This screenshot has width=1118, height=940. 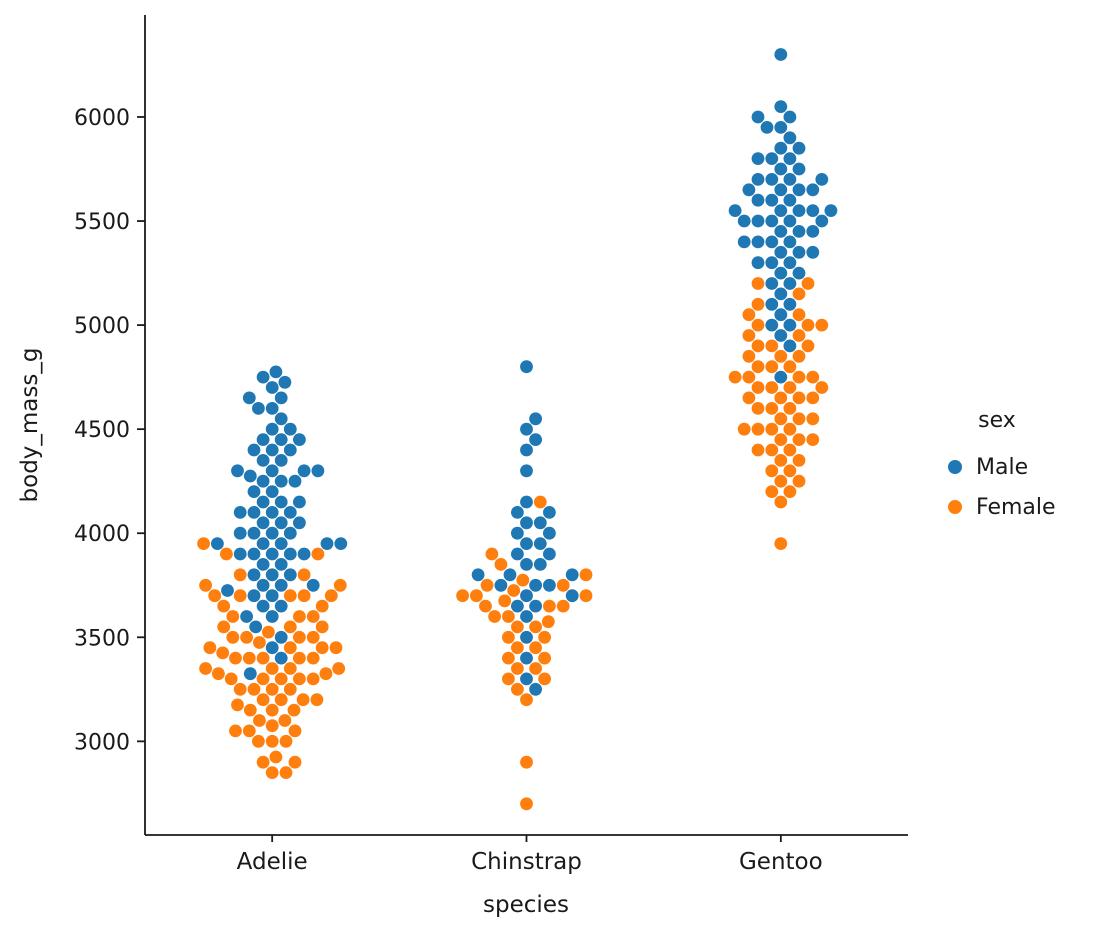 I want to click on y-tick-label: 3500, so click(x=102, y=638).